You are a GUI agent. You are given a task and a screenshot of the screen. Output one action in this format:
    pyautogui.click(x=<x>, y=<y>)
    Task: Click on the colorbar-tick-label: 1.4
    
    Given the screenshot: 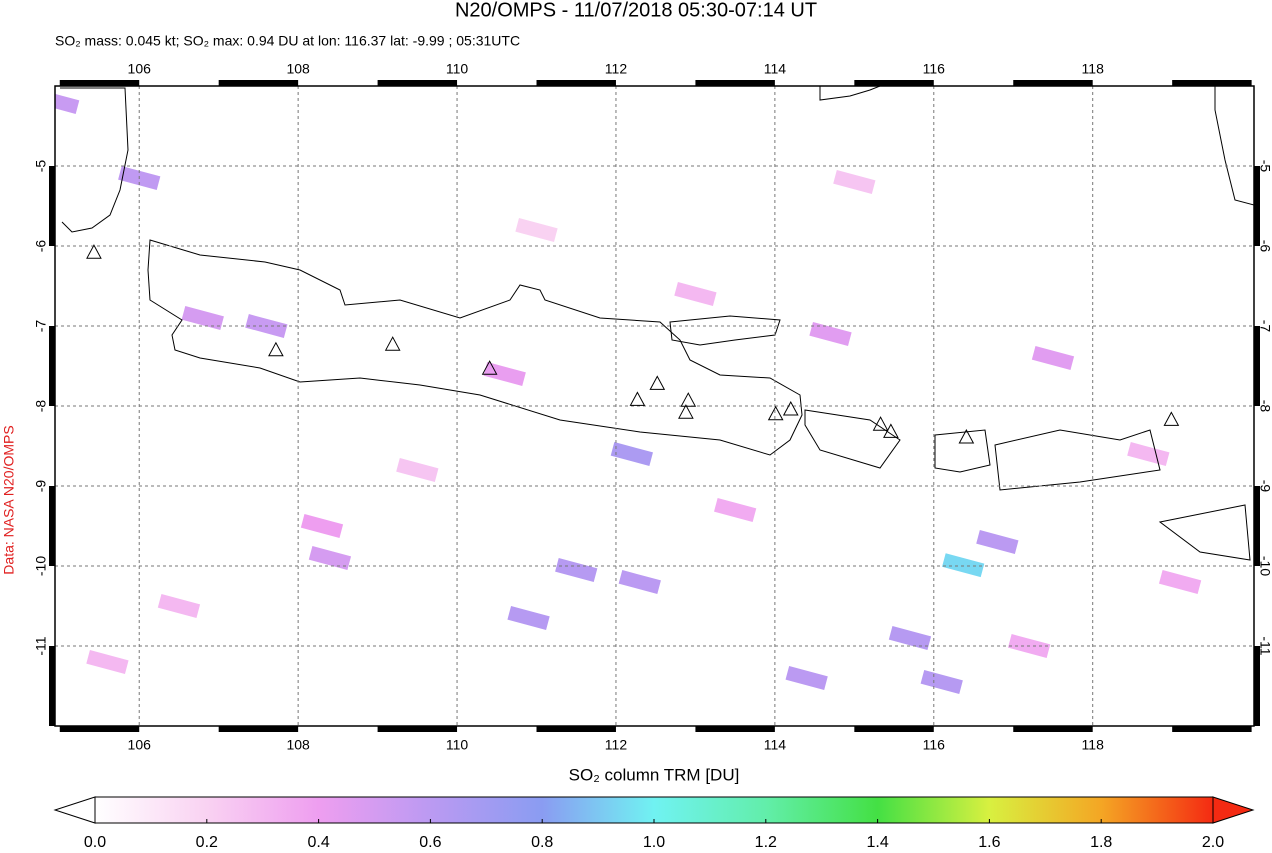 What is the action you would take?
    pyautogui.click(x=877, y=842)
    